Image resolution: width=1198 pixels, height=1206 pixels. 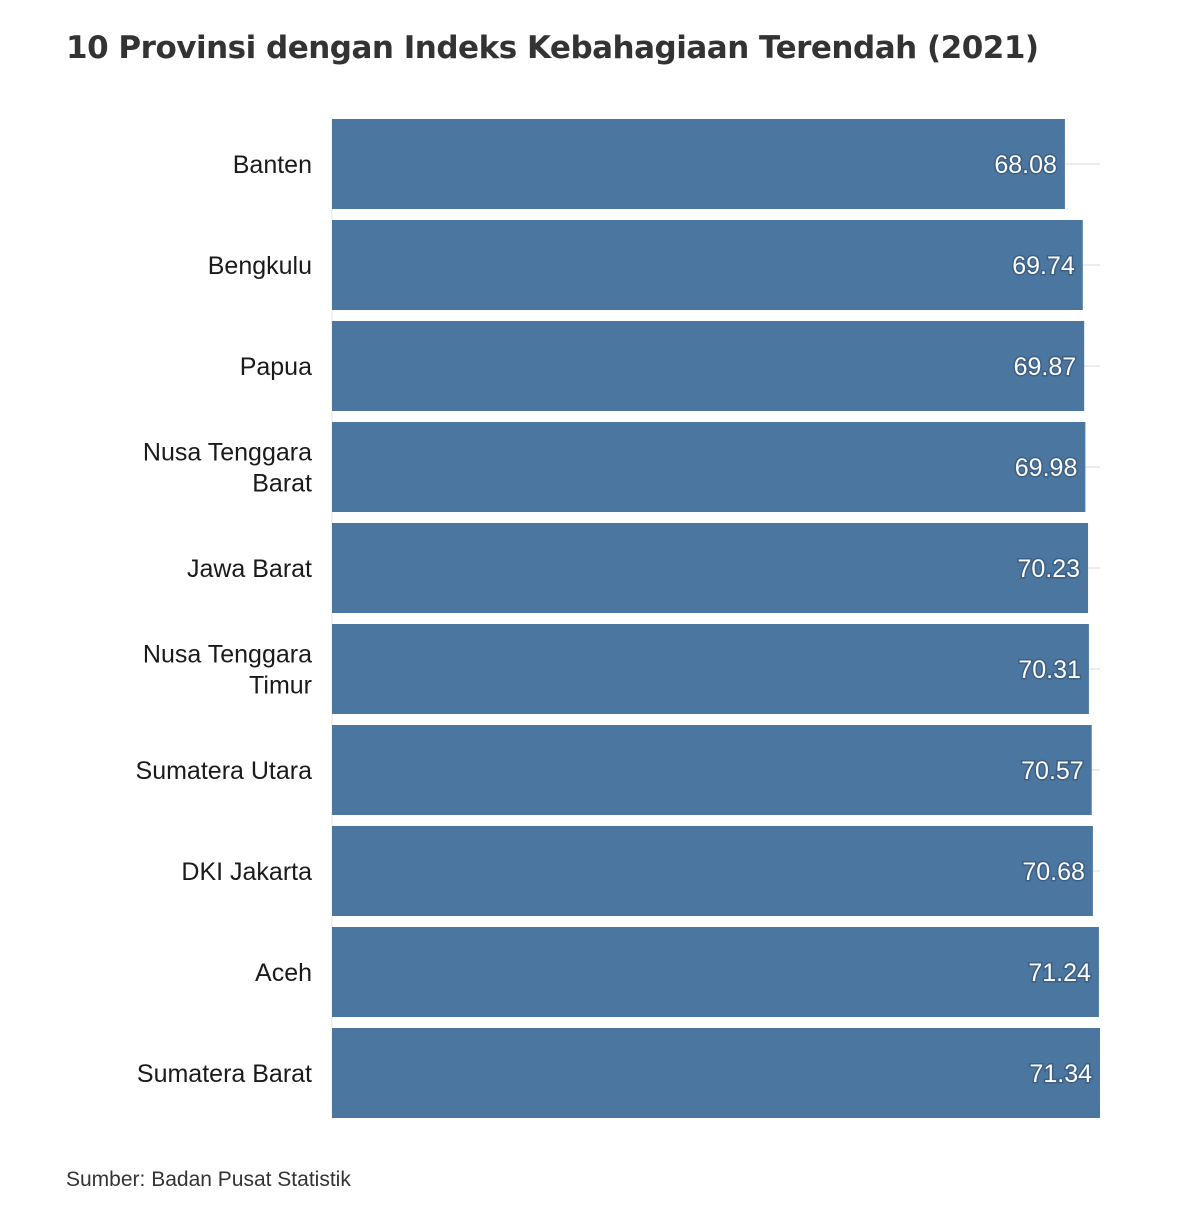 I want to click on value-label: 69.87, so click(x=1045, y=367).